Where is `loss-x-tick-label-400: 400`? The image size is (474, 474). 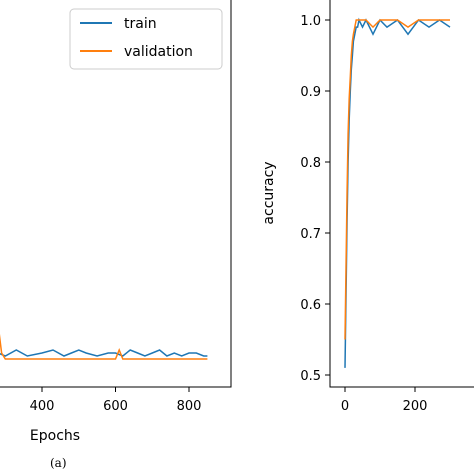 loss-x-tick-label-400: 400 is located at coordinates (42, 406).